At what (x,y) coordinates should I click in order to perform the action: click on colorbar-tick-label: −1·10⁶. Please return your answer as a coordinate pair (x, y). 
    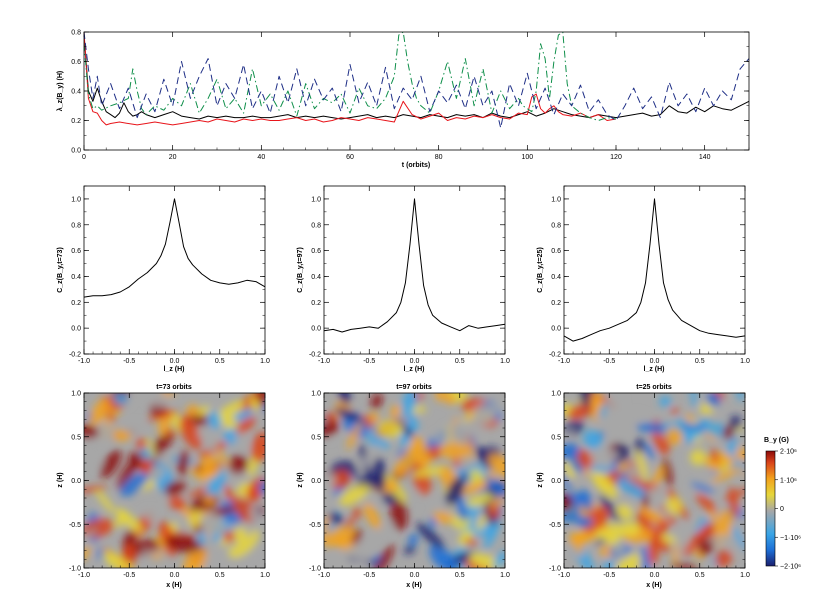
    Looking at the image, I should click on (790, 538).